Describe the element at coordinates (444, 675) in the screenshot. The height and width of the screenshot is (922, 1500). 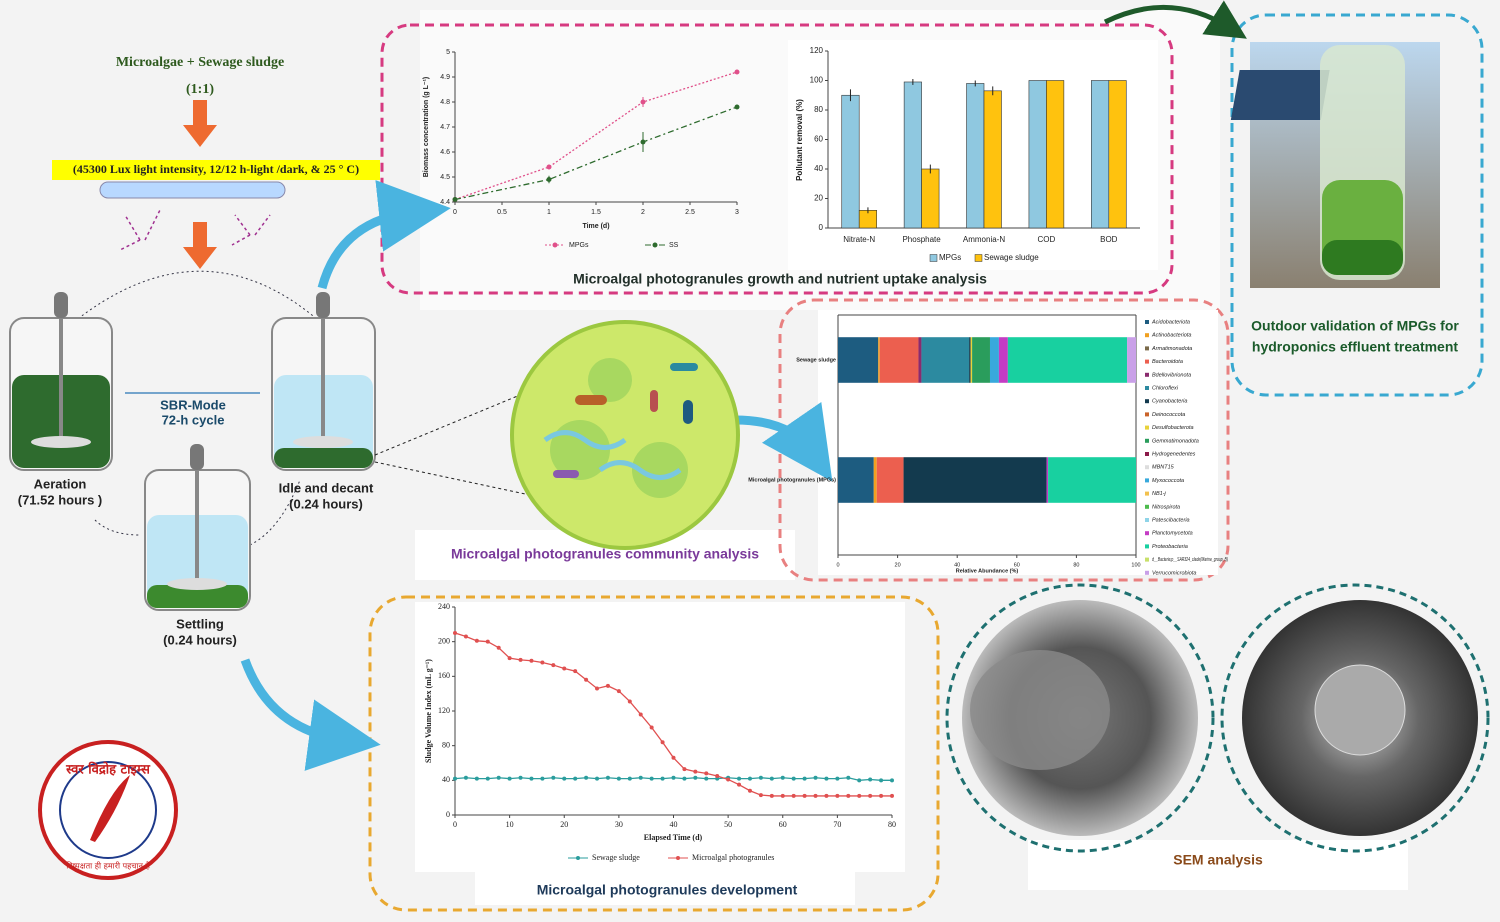
I see `y-tick-label: 160` at that location.